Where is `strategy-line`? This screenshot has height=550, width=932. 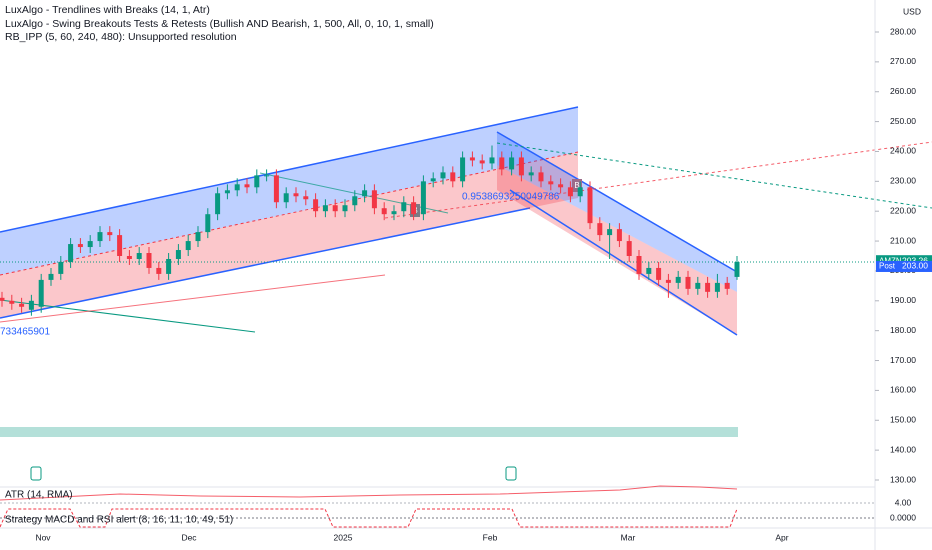
strategy-line is located at coordinates (369, 518).